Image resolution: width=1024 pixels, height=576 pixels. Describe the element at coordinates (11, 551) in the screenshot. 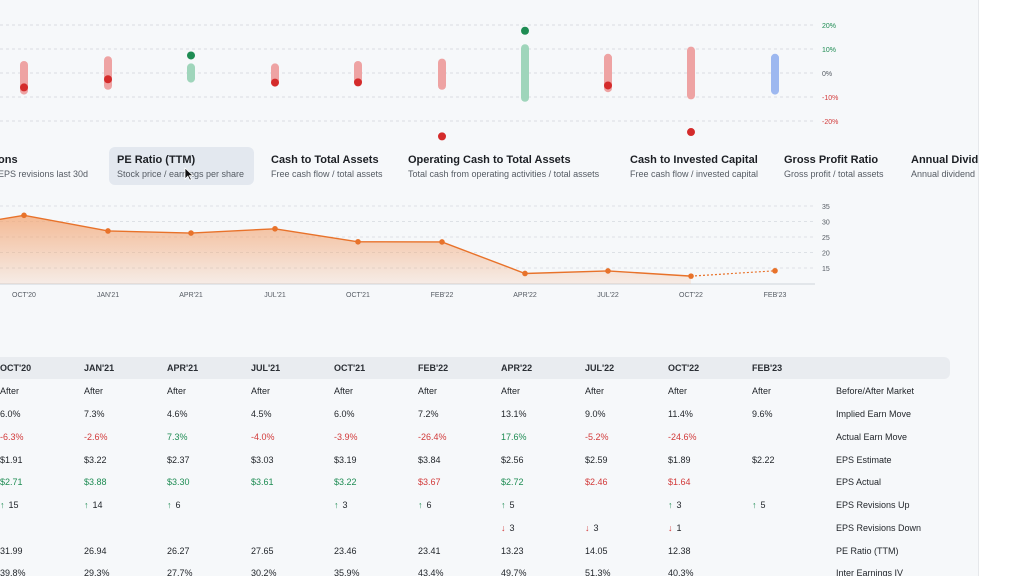

I see `cell-value: 31.99` at that location.